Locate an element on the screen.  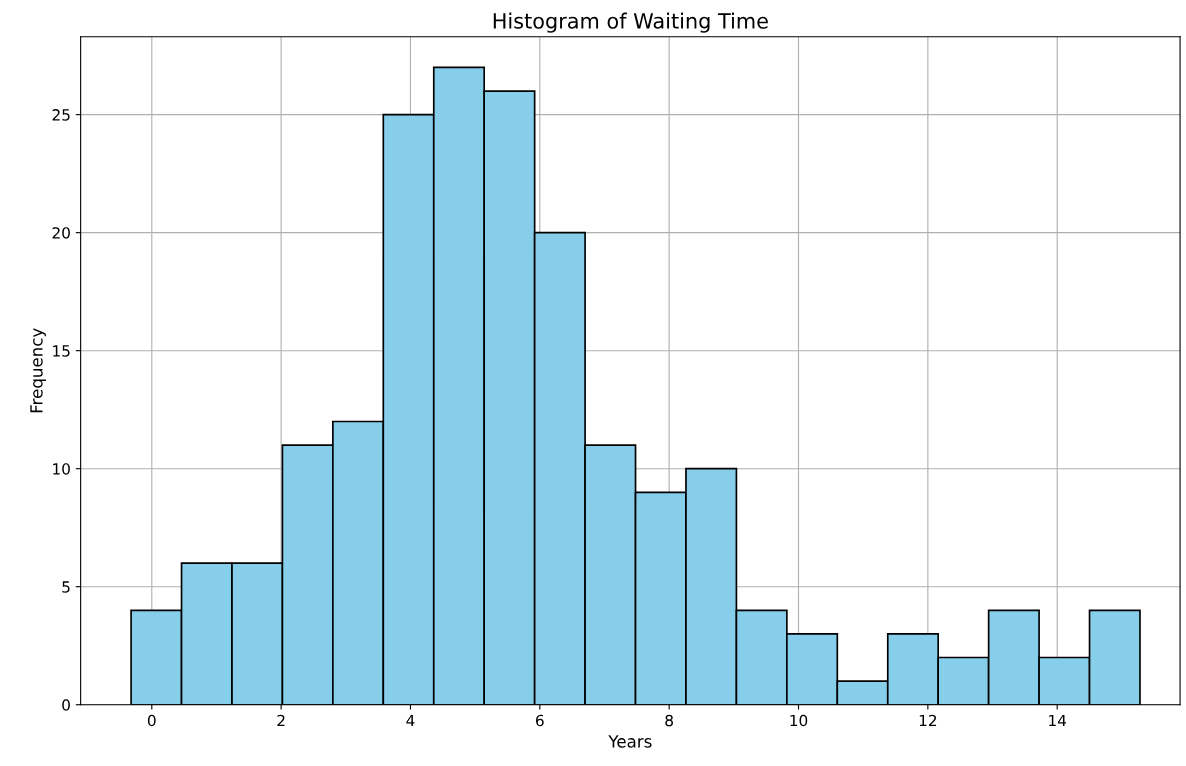
x-axis-title: Years is located at coordinates (630, 741).